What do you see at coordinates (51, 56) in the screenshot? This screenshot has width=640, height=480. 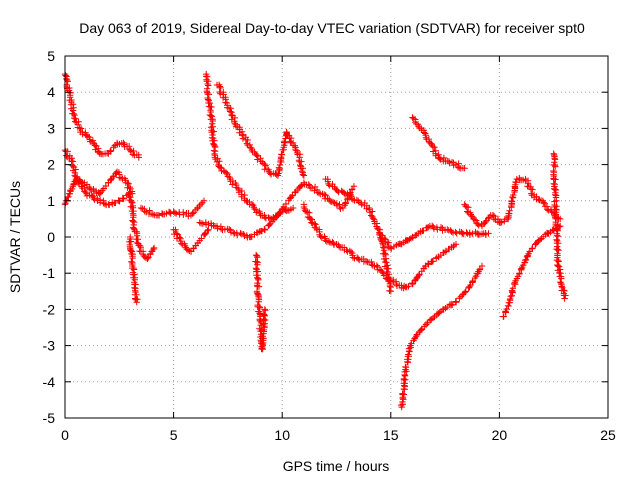 I see `y-tick-label: 5` at bounding box center [51, 56].